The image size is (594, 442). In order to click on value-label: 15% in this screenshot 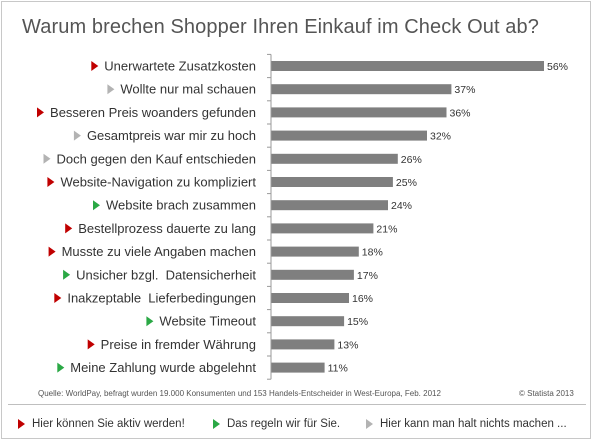, I will do `click(357, 322)`.